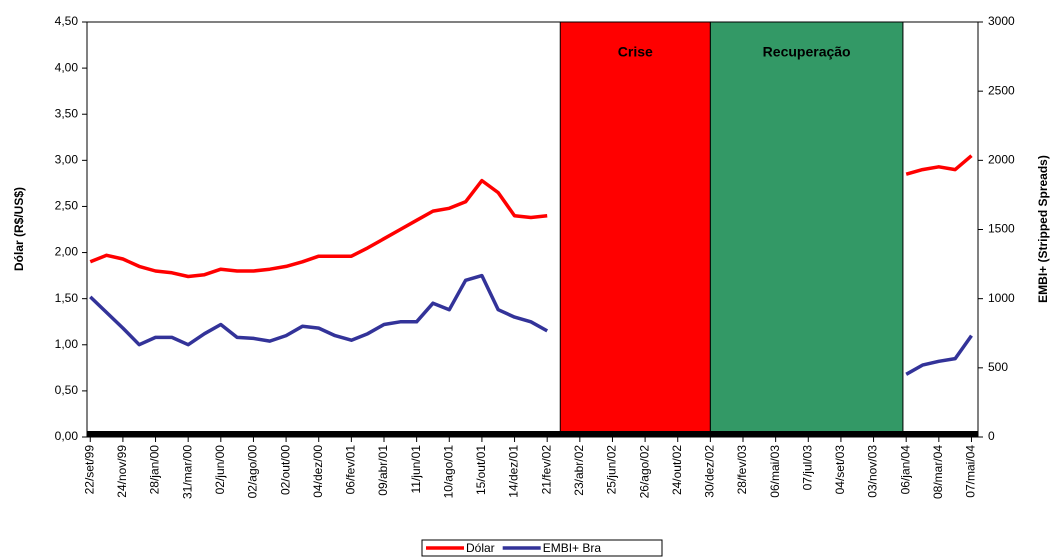 The height and width of the screenshot is (558, 1055). I want to click on legend-label: Dólar, so click(480, 548).